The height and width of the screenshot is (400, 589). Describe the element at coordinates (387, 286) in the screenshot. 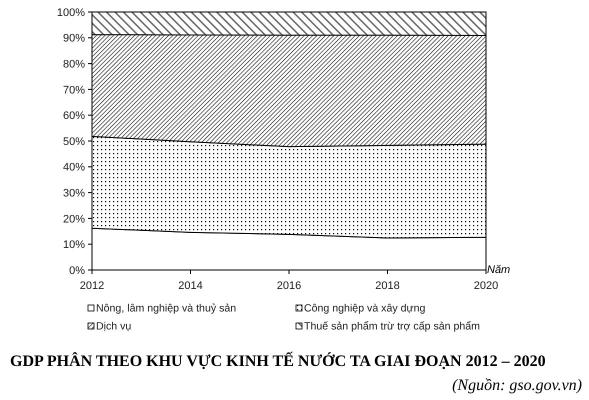

I see `x-tick-label: 2018` at that location.